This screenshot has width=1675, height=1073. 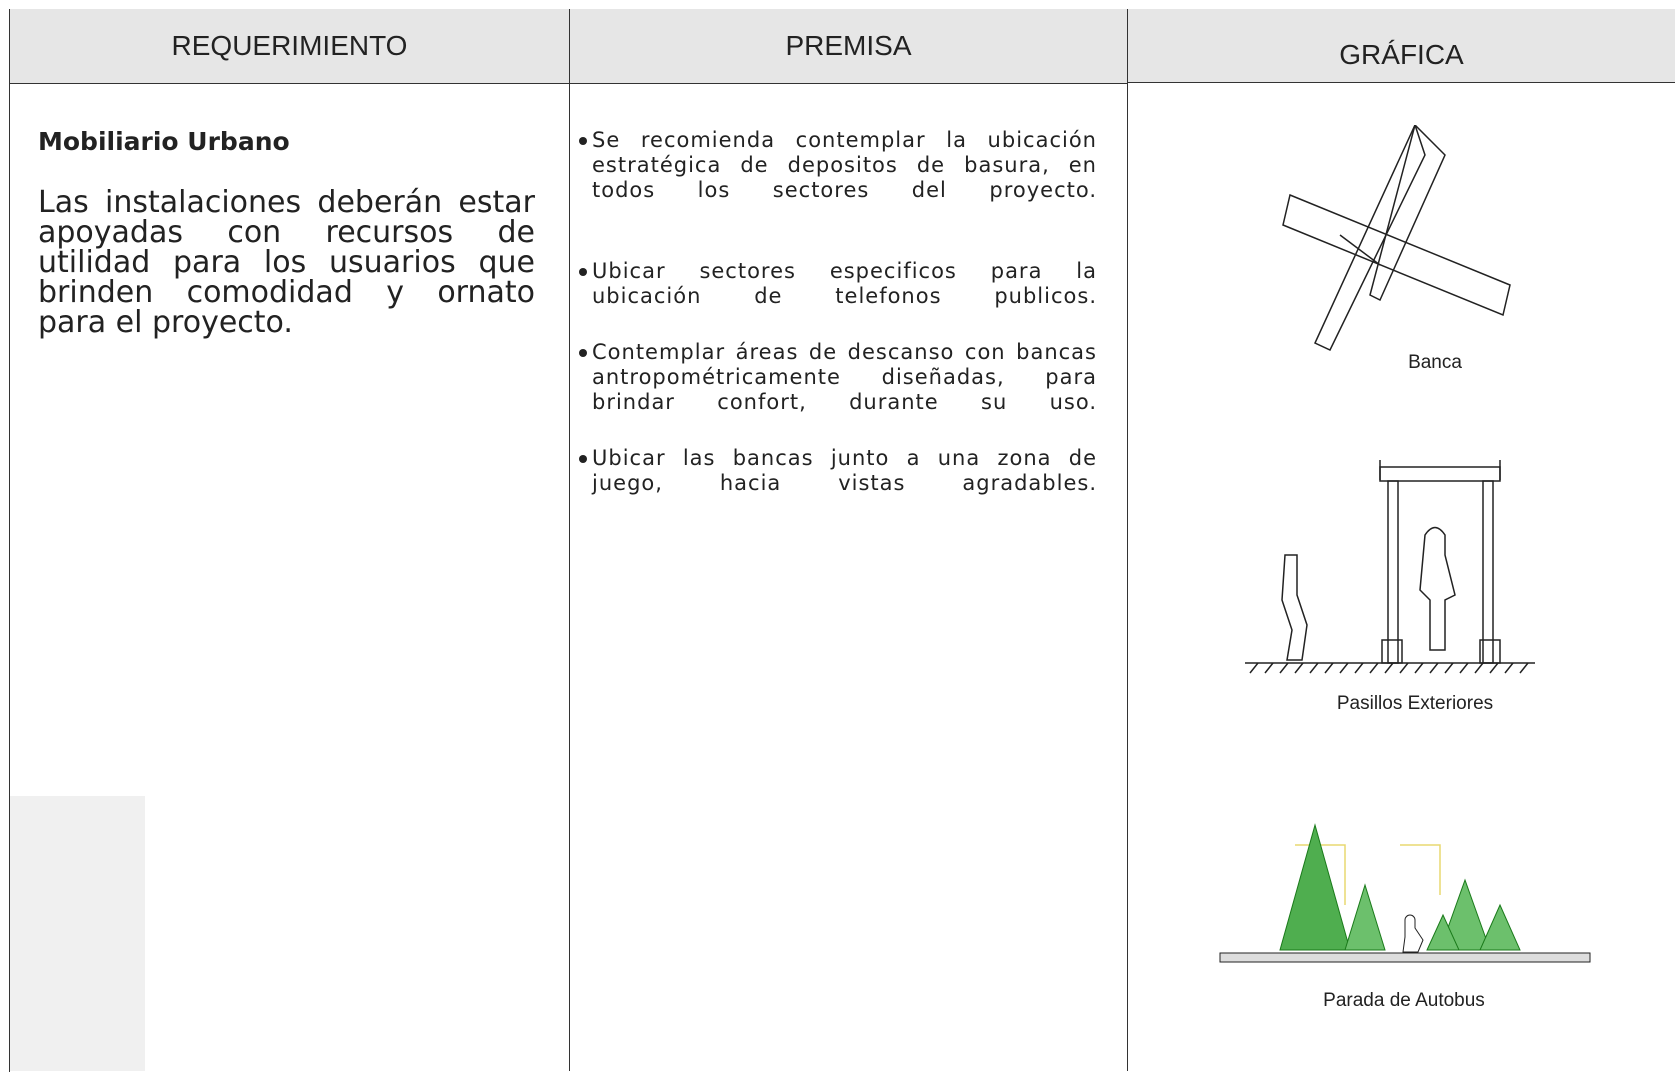 What do you see at coordinates (848, 46) in the screenshot?
I see `header-cell: PREMISA` at bounding box center [848, 46].